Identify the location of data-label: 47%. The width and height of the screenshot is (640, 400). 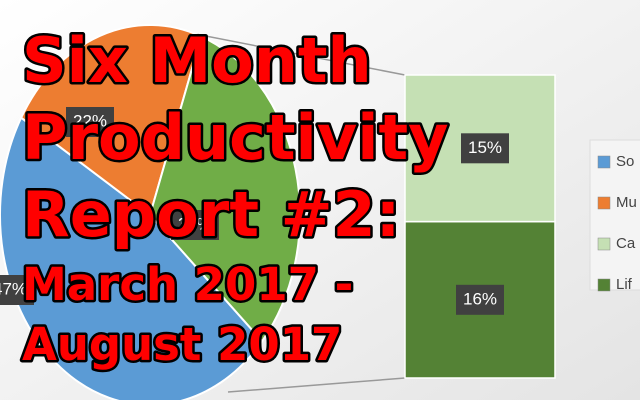
(13, 288).